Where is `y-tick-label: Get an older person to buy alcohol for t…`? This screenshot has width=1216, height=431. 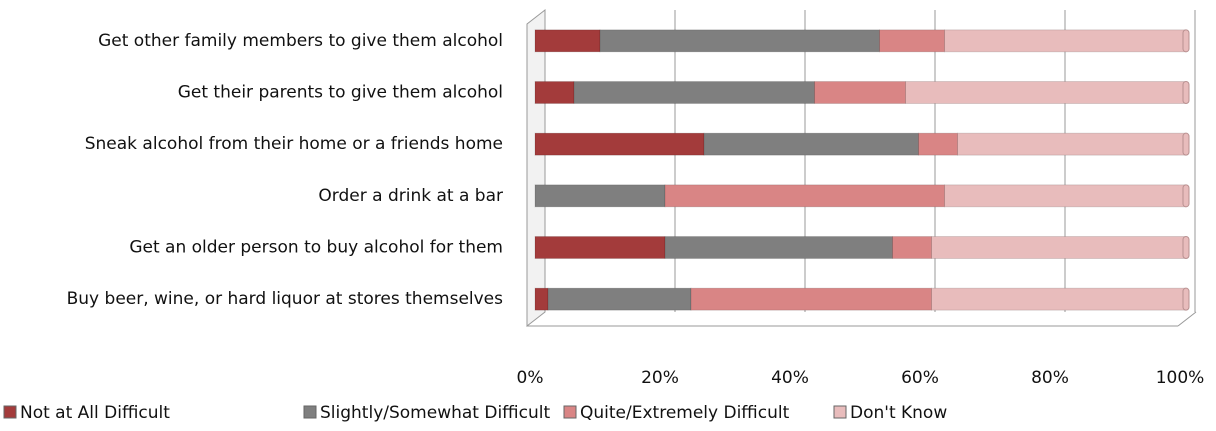 y-tick-label: Get an older person to buy alcohol for t… is located at coordinates (316, 248).